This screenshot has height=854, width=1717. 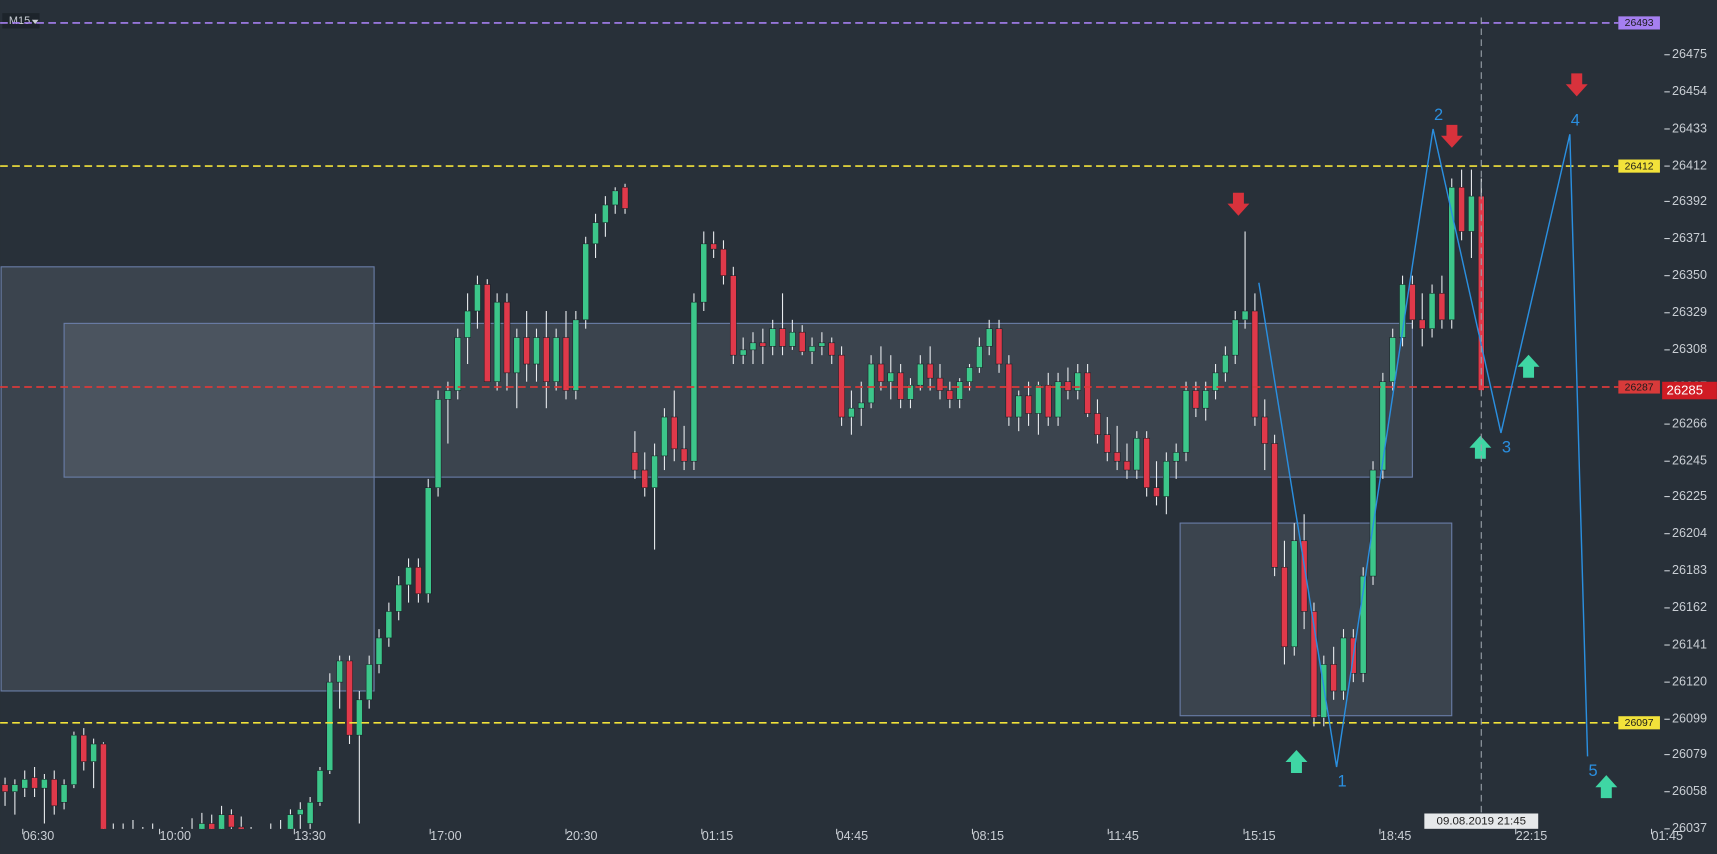 What do you see at coordinates (175, 836) in the screenshot?
I see `x-tick-label: 10:00` at bounding box center [175, 836].